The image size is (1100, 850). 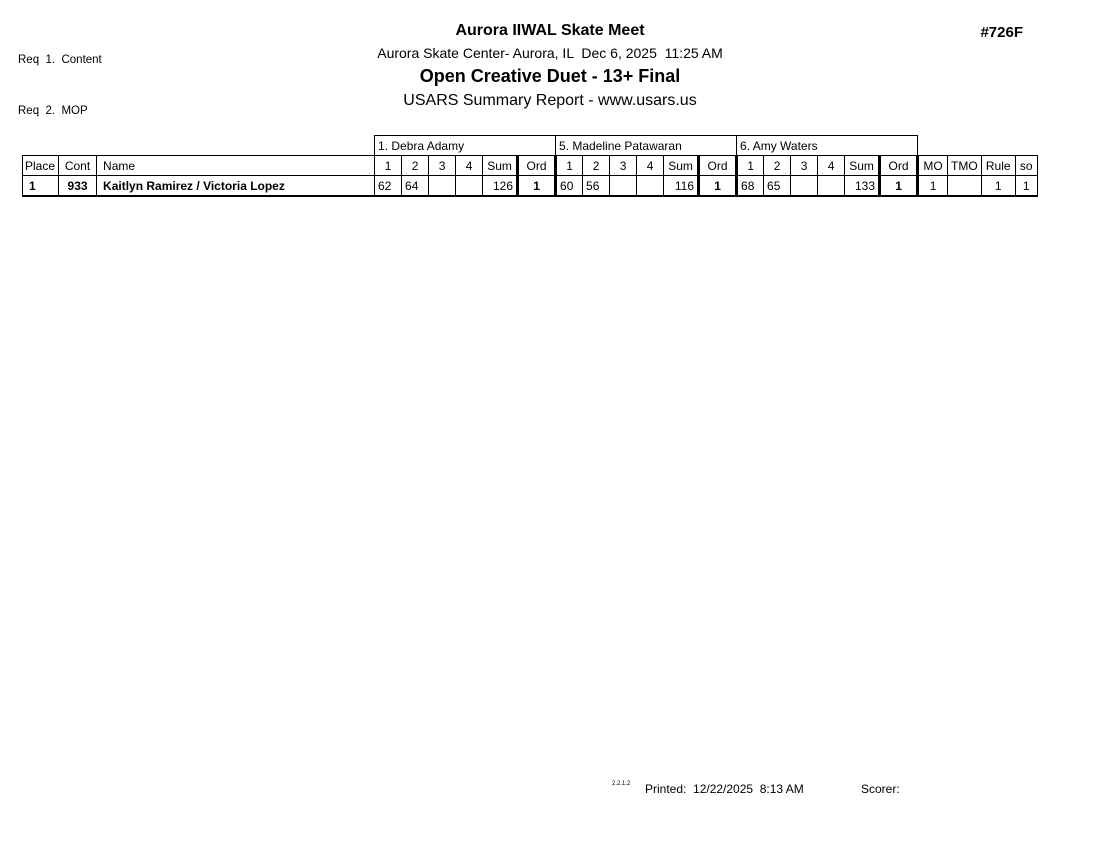 I want to click on cell-j3-ord: 1, so click(x=899, y=186).